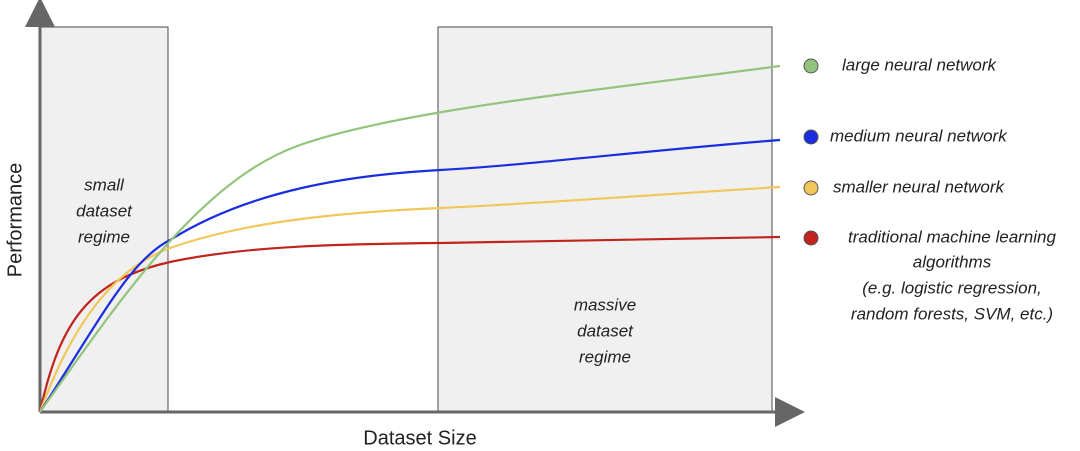 Image resolution: width=1080 pixels, height=451 pixels. What do you see at coordinates (920, 64) in the screenshot?
I see `legend-label: large neural network` at bounding box center [920, 64].